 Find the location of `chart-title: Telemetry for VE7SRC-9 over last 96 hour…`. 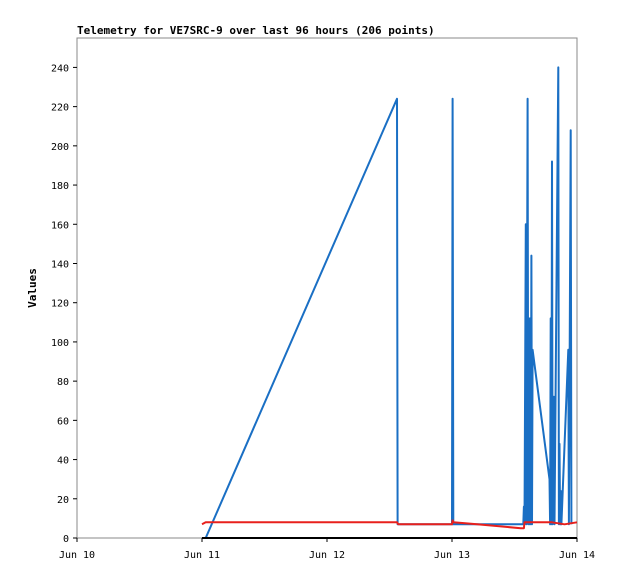

chart-title: Telemetry for VE7SRC-9 over last 96 hour… is located at coordinates (256, 30).